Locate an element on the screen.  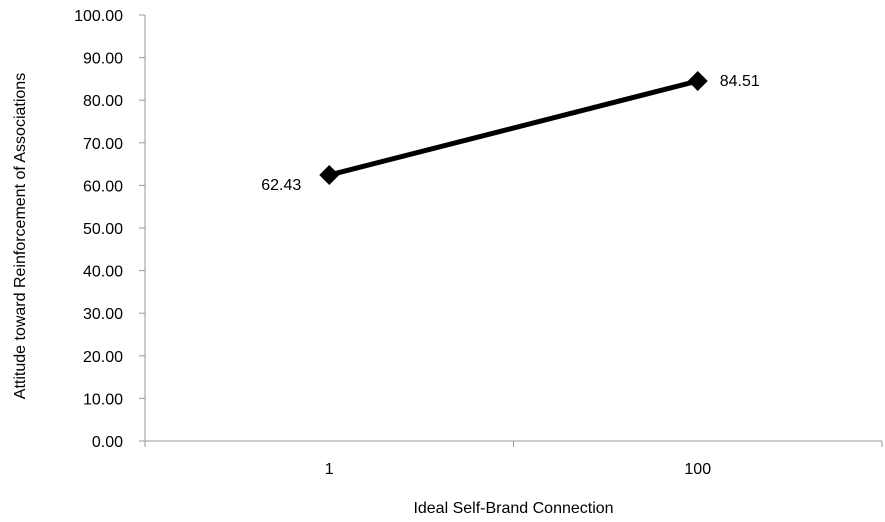
y-tick-label: 30.00 is located at coordinates (103, 314).